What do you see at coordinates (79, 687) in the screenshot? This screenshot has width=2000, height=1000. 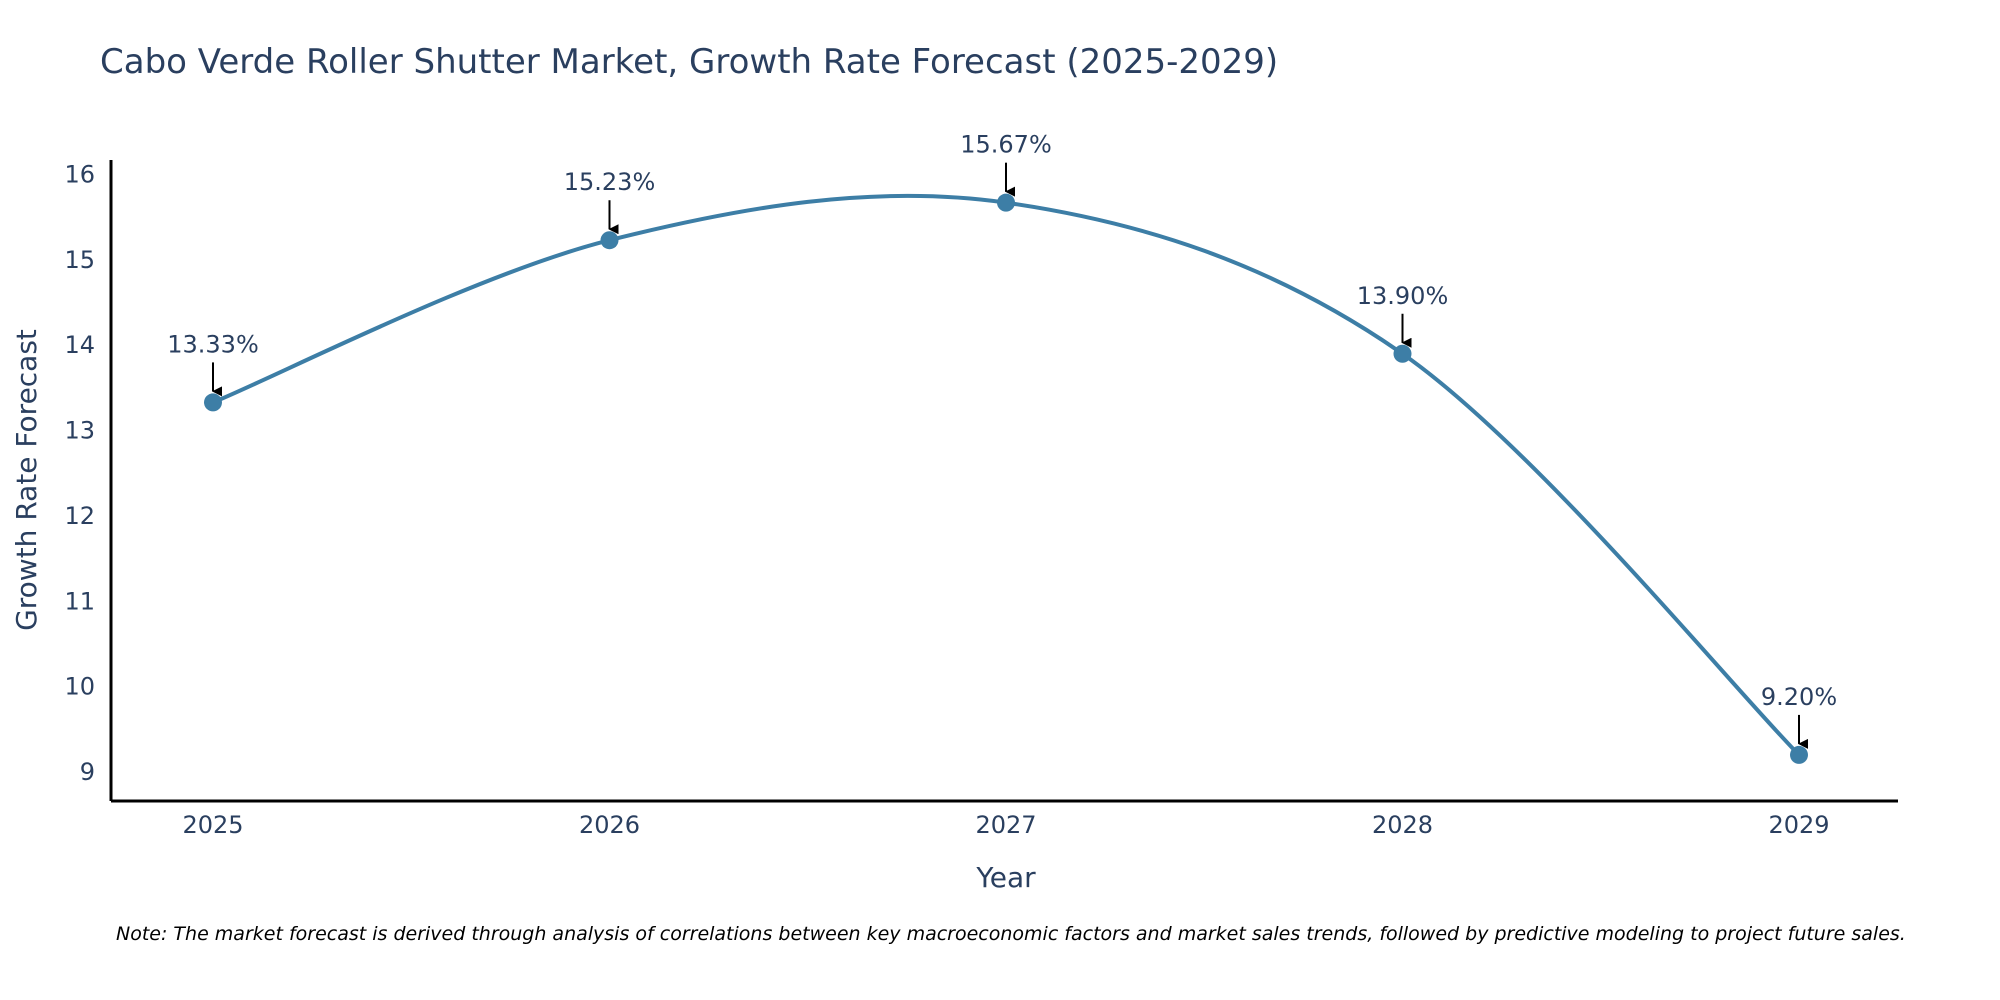 I see `y-tick-label: 10` at bounding box center [79, 687].